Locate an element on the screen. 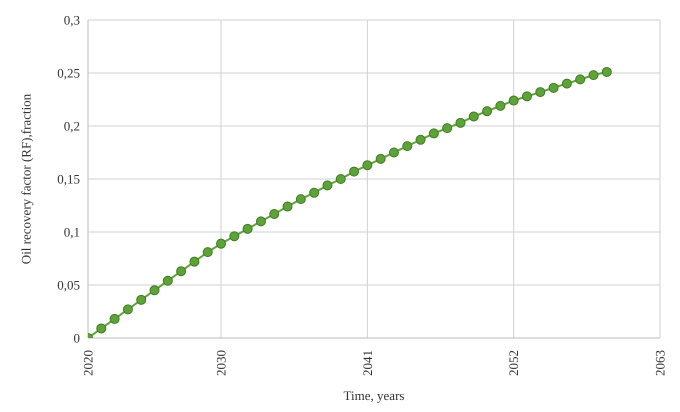 This screenshot has height=412, width=680. y-tick-label: 0,05 is located at coordinates (68, 285).